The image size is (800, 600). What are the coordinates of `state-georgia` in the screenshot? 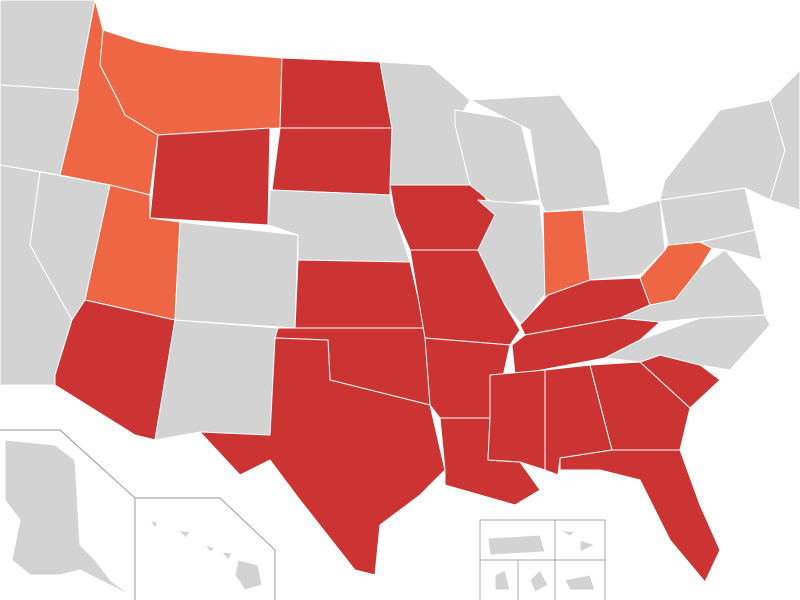 It's located at (640, 406).